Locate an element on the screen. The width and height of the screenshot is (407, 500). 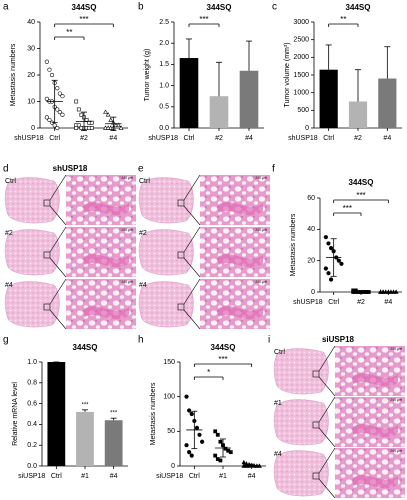
y-tick-label: 2500 is located at coordinates (301, 40).